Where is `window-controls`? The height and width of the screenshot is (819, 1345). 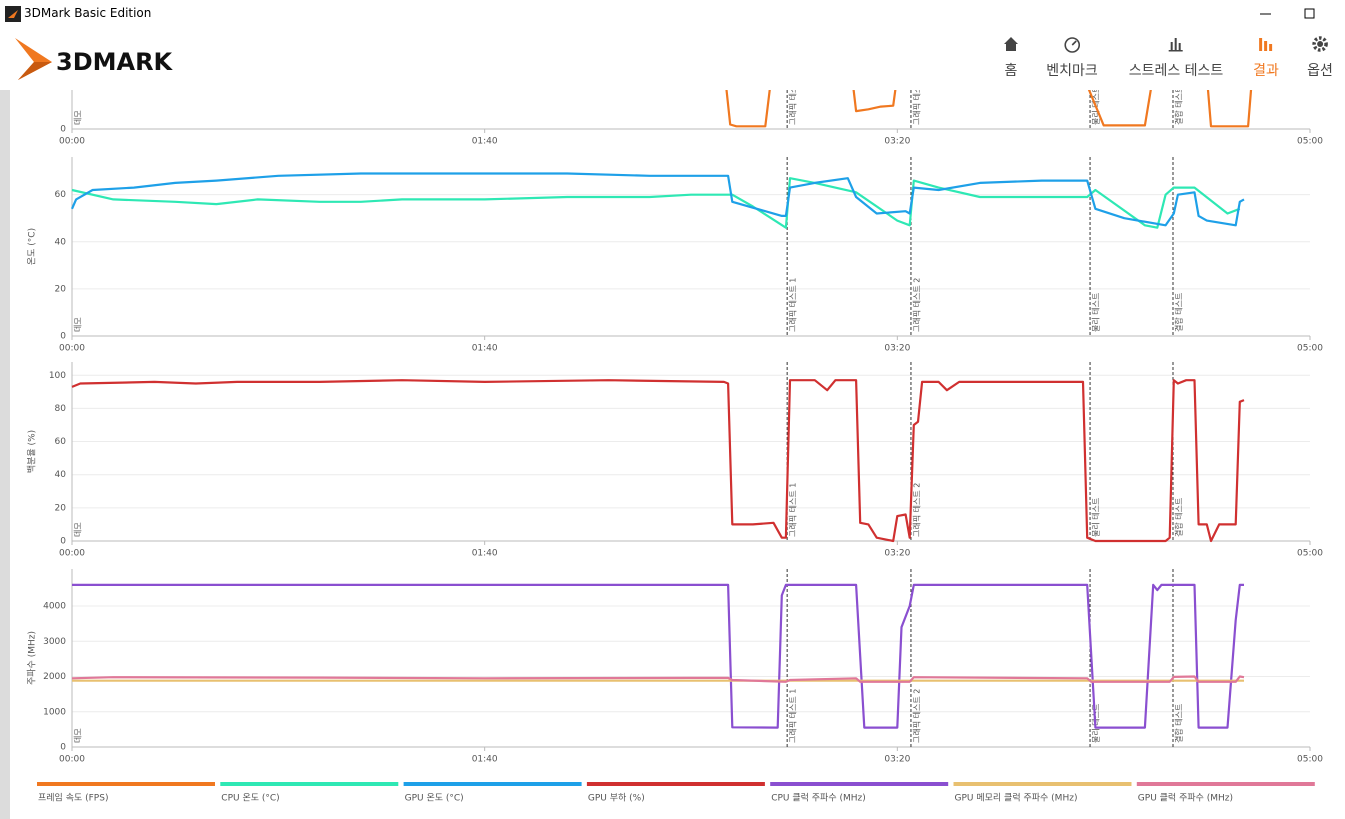
window-controls is located at coordinates (1295, 14).